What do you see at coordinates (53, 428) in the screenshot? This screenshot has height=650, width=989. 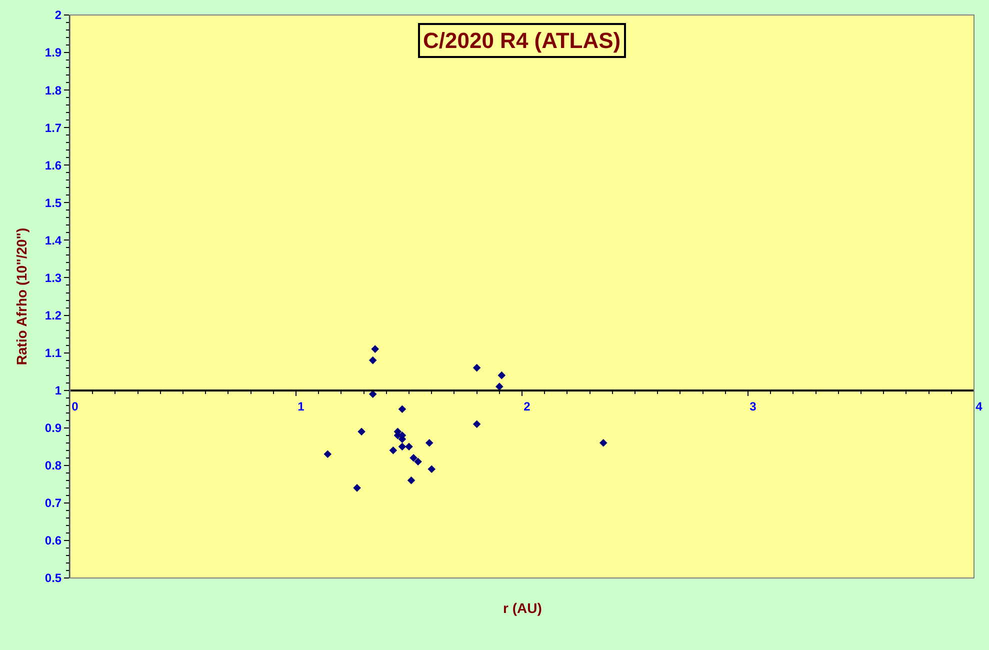 I see `y-tick-label: 0.9` at bounding box center [53, 428].